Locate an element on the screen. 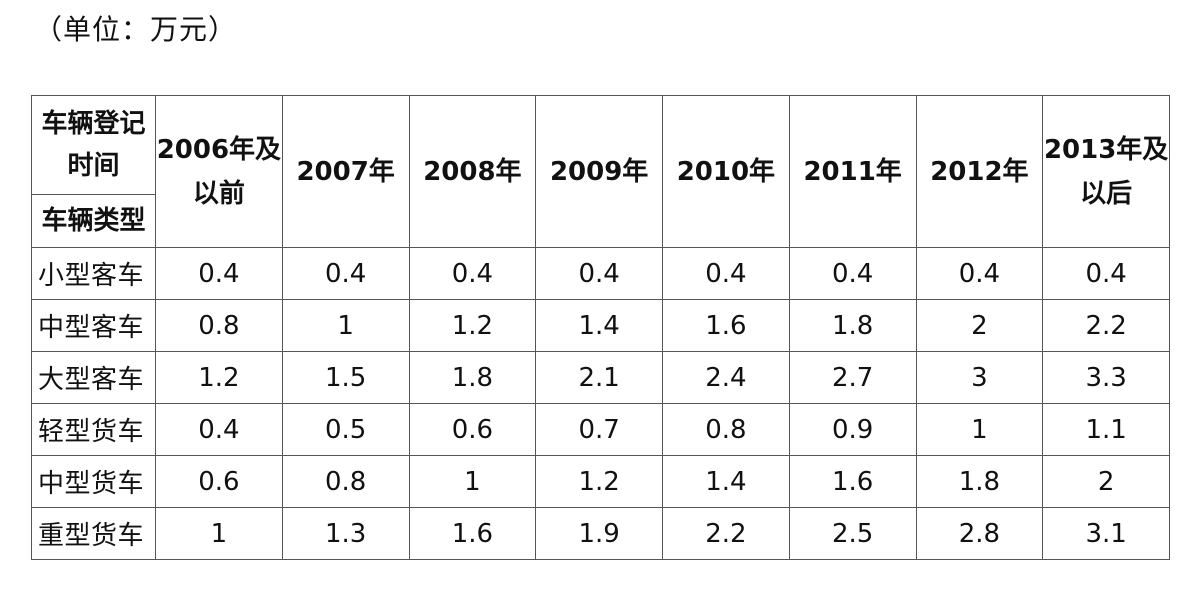 The image size is (1200, 596). corner-header-registration-time: 车辆登记时间 is located at coordinates (93, 145).